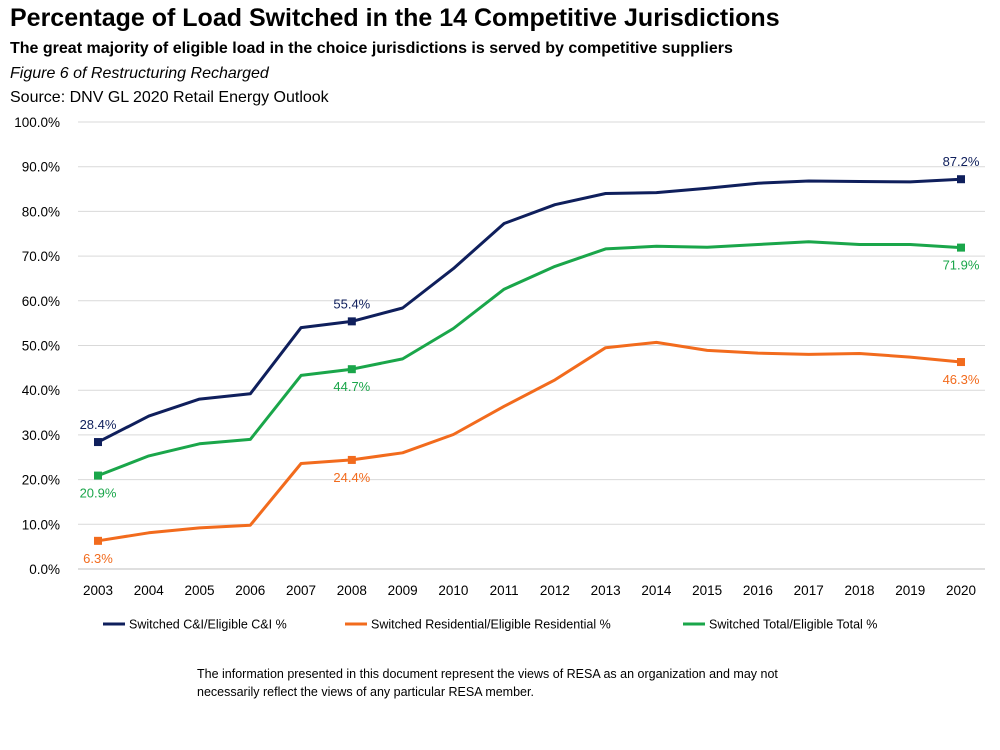 The image size is (1000, 750). I want to click on data-label: 6.3%, so click(98, 558).